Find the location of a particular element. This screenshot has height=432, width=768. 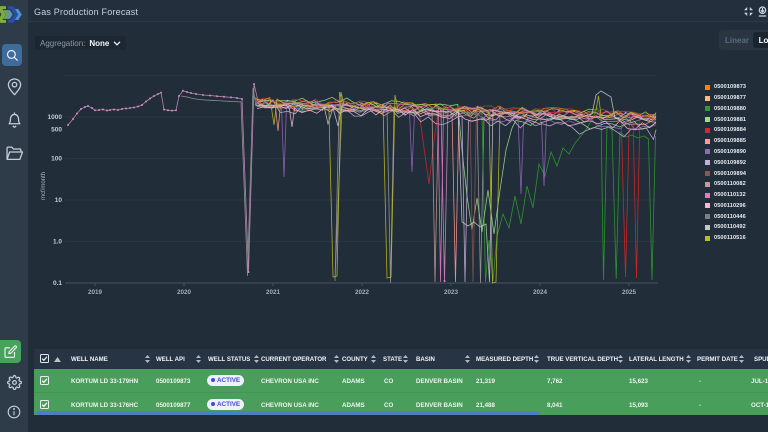

svg-text: mcf/month is located at coordinates (44, 186).